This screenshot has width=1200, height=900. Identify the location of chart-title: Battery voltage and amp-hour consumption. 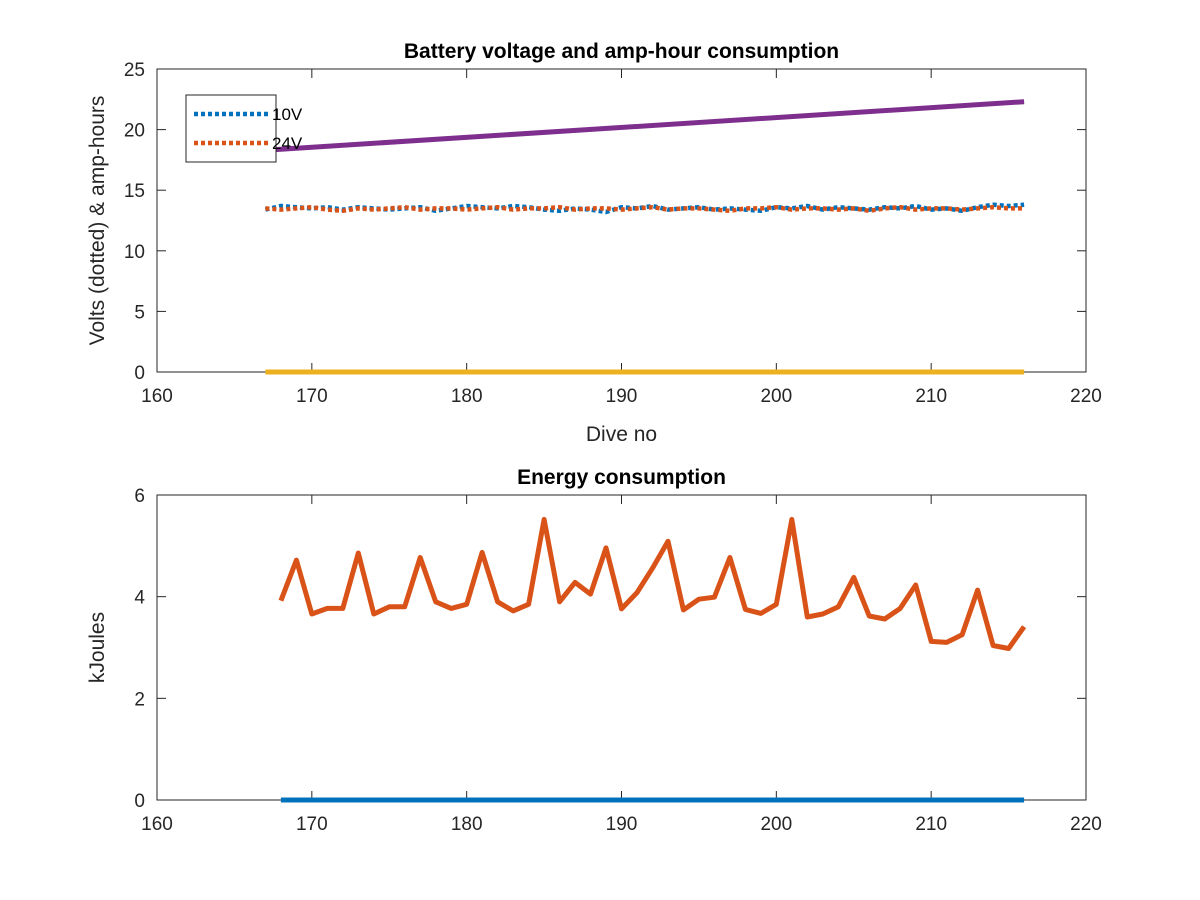
(621, 51).